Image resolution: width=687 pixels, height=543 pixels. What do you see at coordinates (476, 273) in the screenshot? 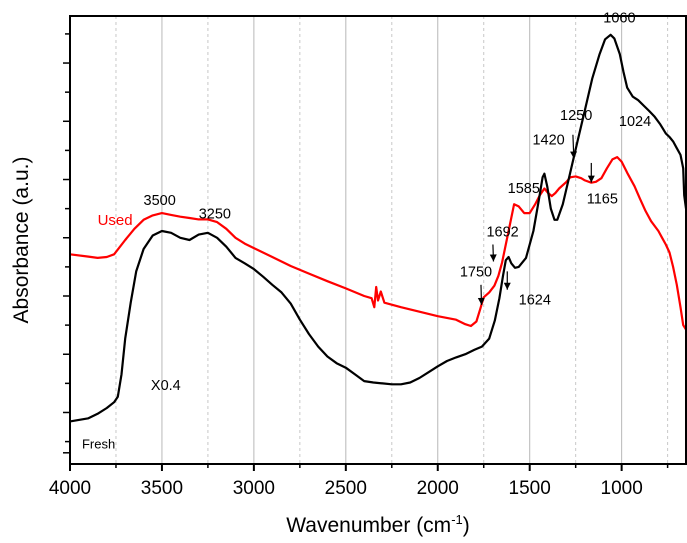
I see `peak-label-1750: 1750` at bounding box center [476, 273].